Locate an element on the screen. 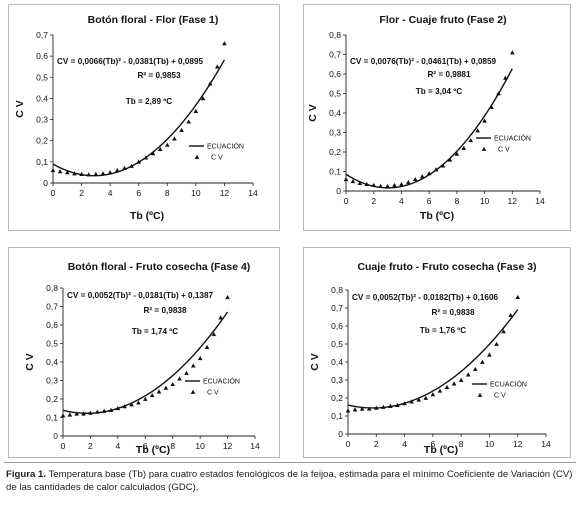 This screenshot has height=507, width=580. y-axis-label-2: C V is located at coordinates (313, 113).